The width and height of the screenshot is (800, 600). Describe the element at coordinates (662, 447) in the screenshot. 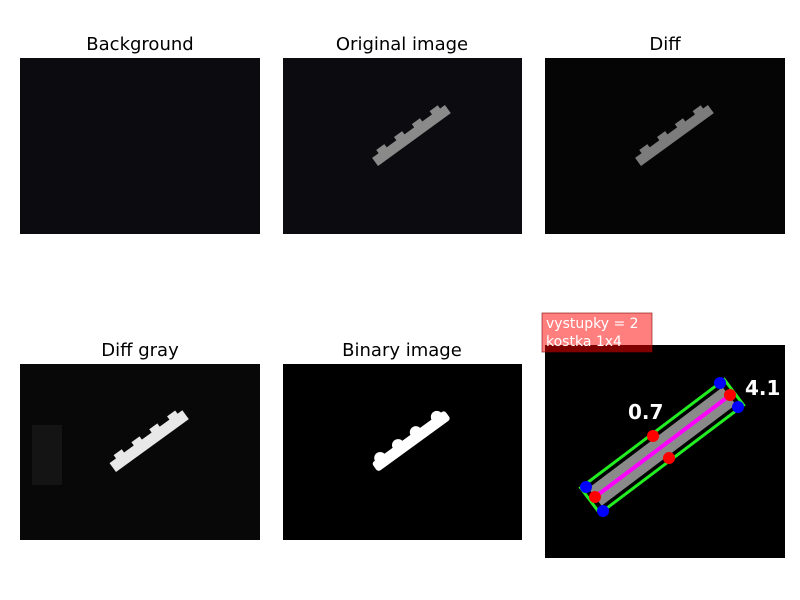

I see `points` at that location.